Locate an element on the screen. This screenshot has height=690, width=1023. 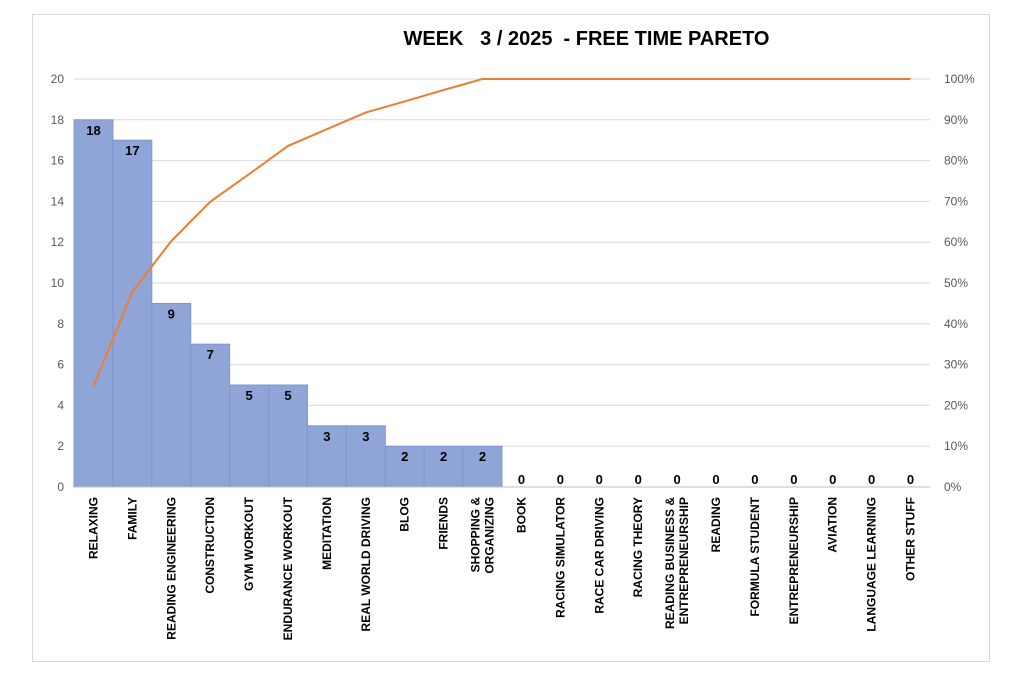
category-label: BOOK is located at coordinates (521, 515).